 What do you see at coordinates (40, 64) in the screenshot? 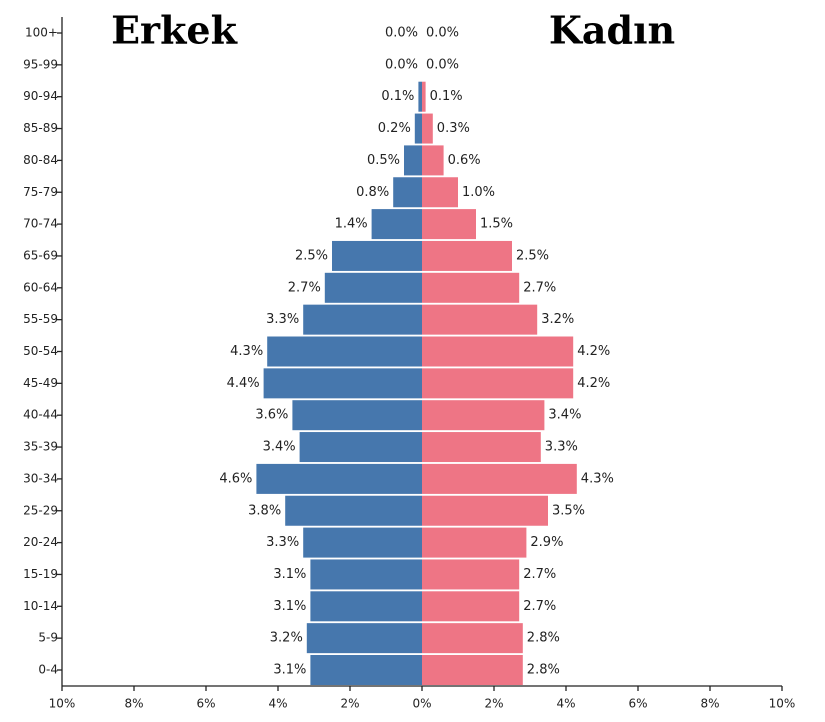
I see `y-tick-label: 95-99` at bounding box center [40, 64].